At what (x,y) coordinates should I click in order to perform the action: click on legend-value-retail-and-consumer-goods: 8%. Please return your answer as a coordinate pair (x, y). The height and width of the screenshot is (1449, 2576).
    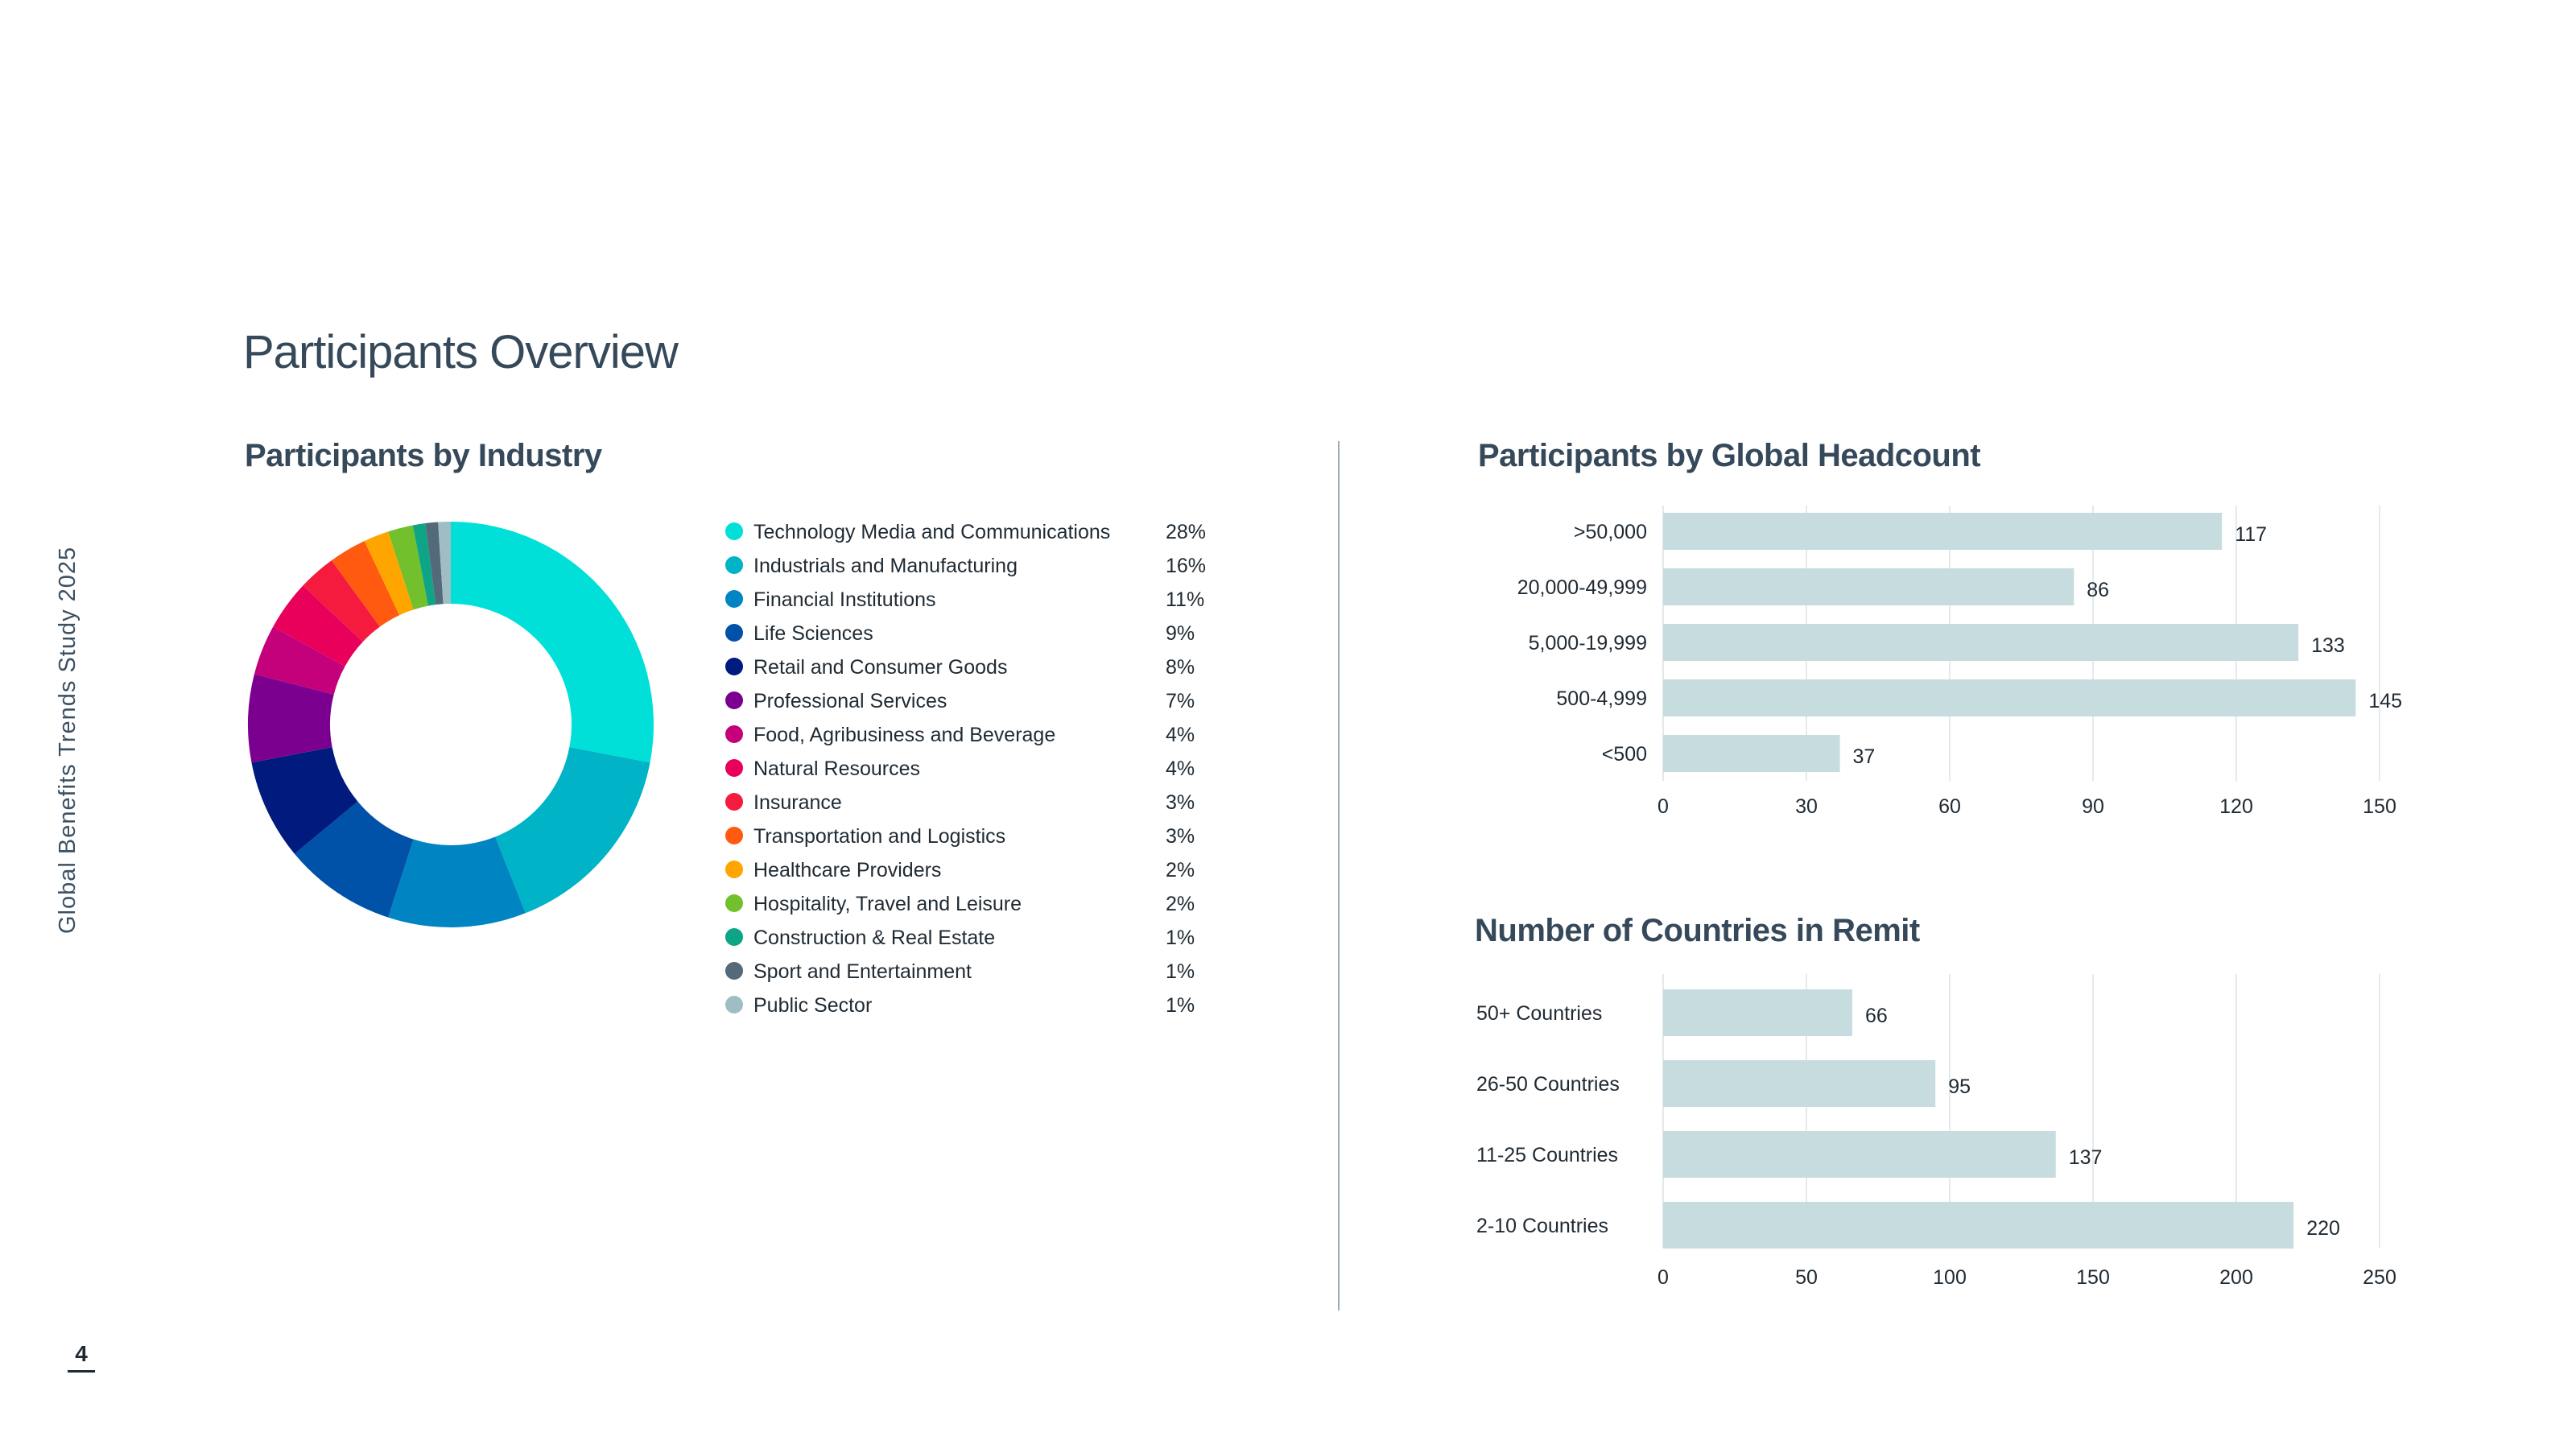
    Looking at the image, I should click on (1180, 667).